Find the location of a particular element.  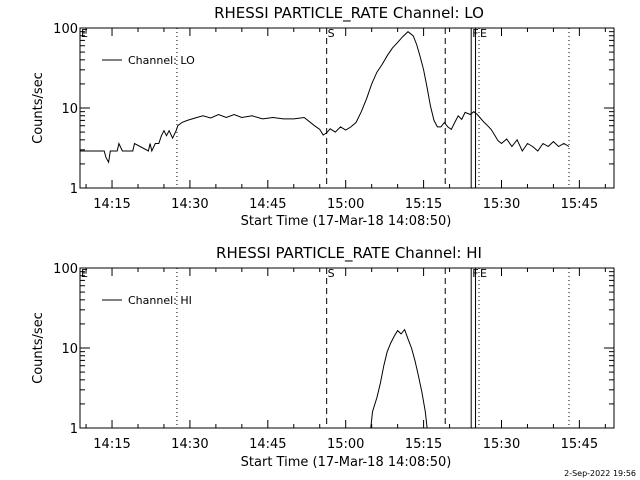

footer-date: 2-Sep-2022 19:56 is located at coordinates (600, 473).